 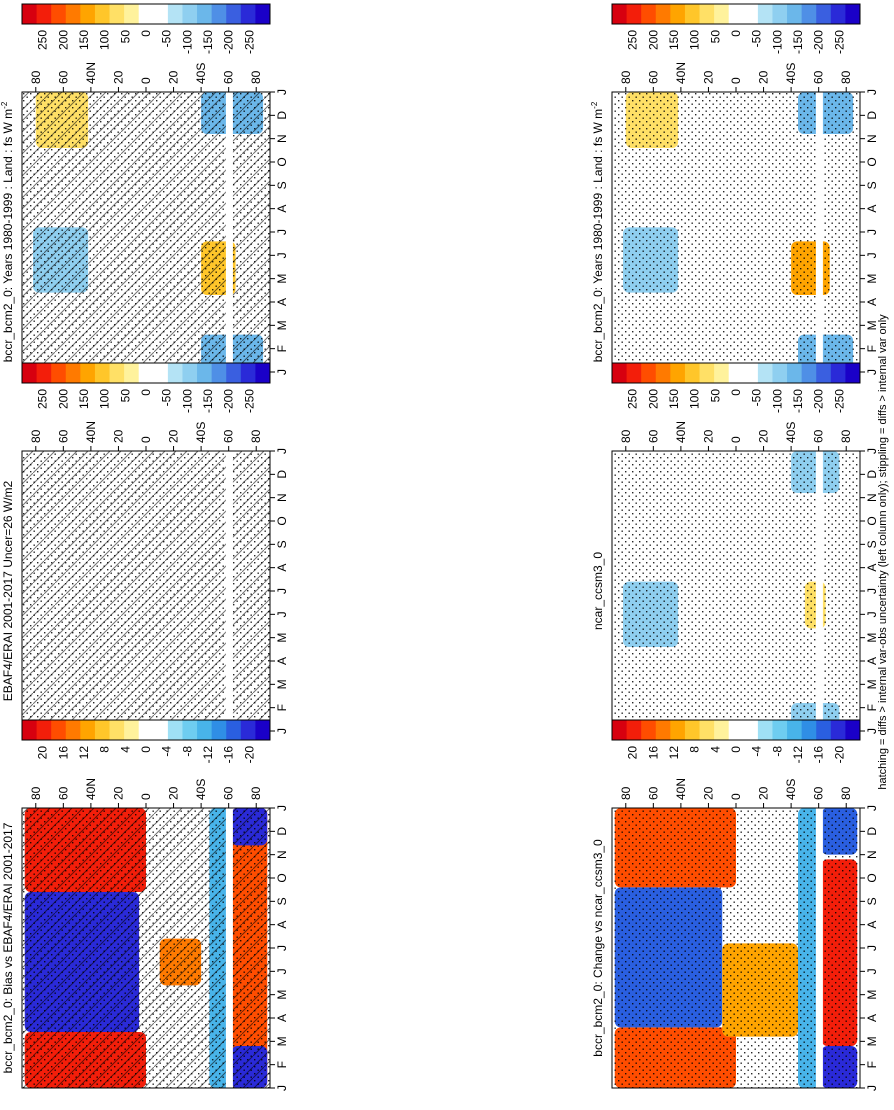 What do you see at coordinates (63, 399) in the screenshot?
I see `colorbar-tick-label: 200` at bounding box center [63, 399].